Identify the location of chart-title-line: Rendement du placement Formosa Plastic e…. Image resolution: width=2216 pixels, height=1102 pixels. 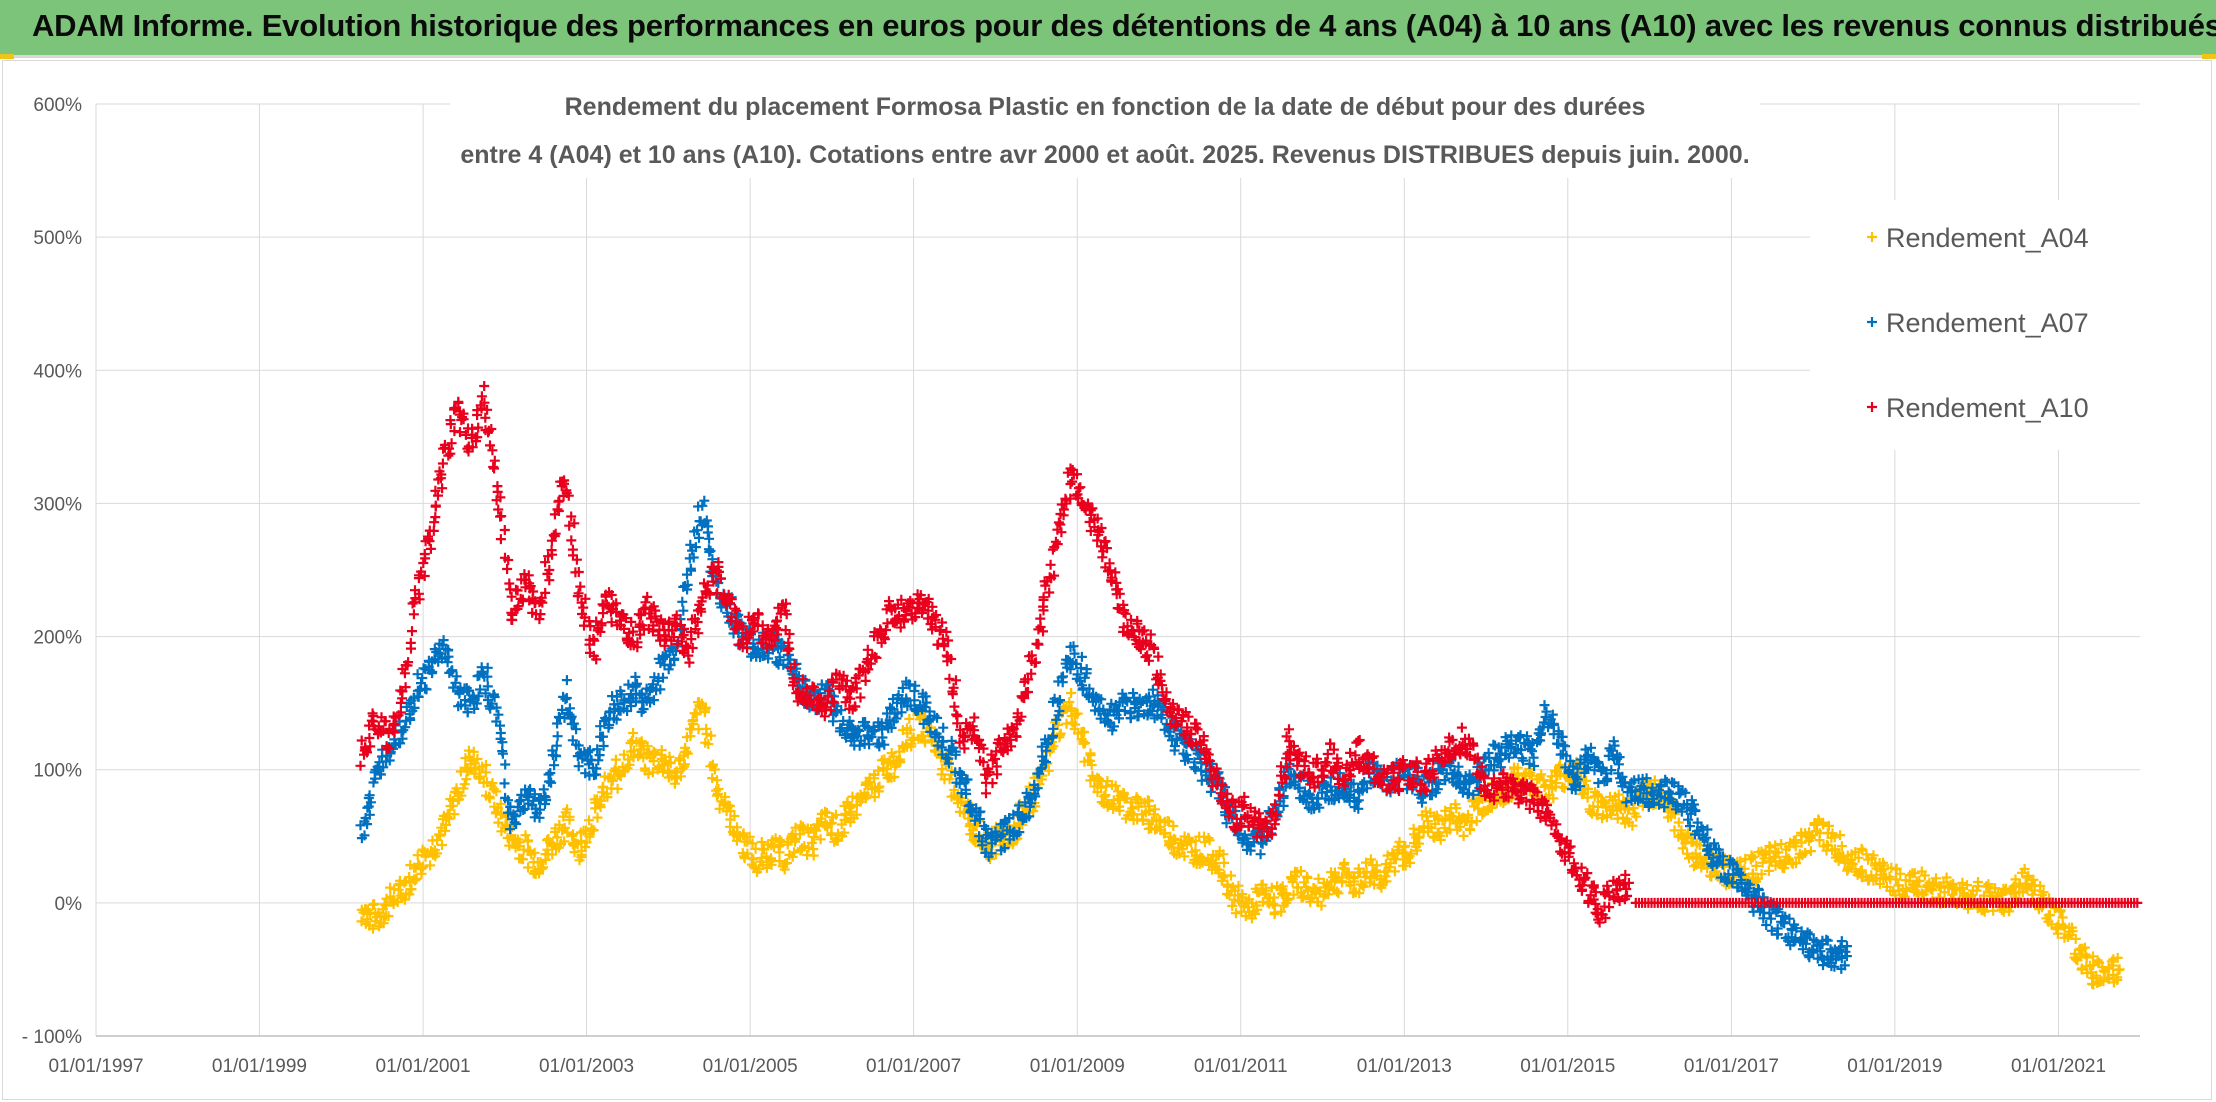
(1105, 107).